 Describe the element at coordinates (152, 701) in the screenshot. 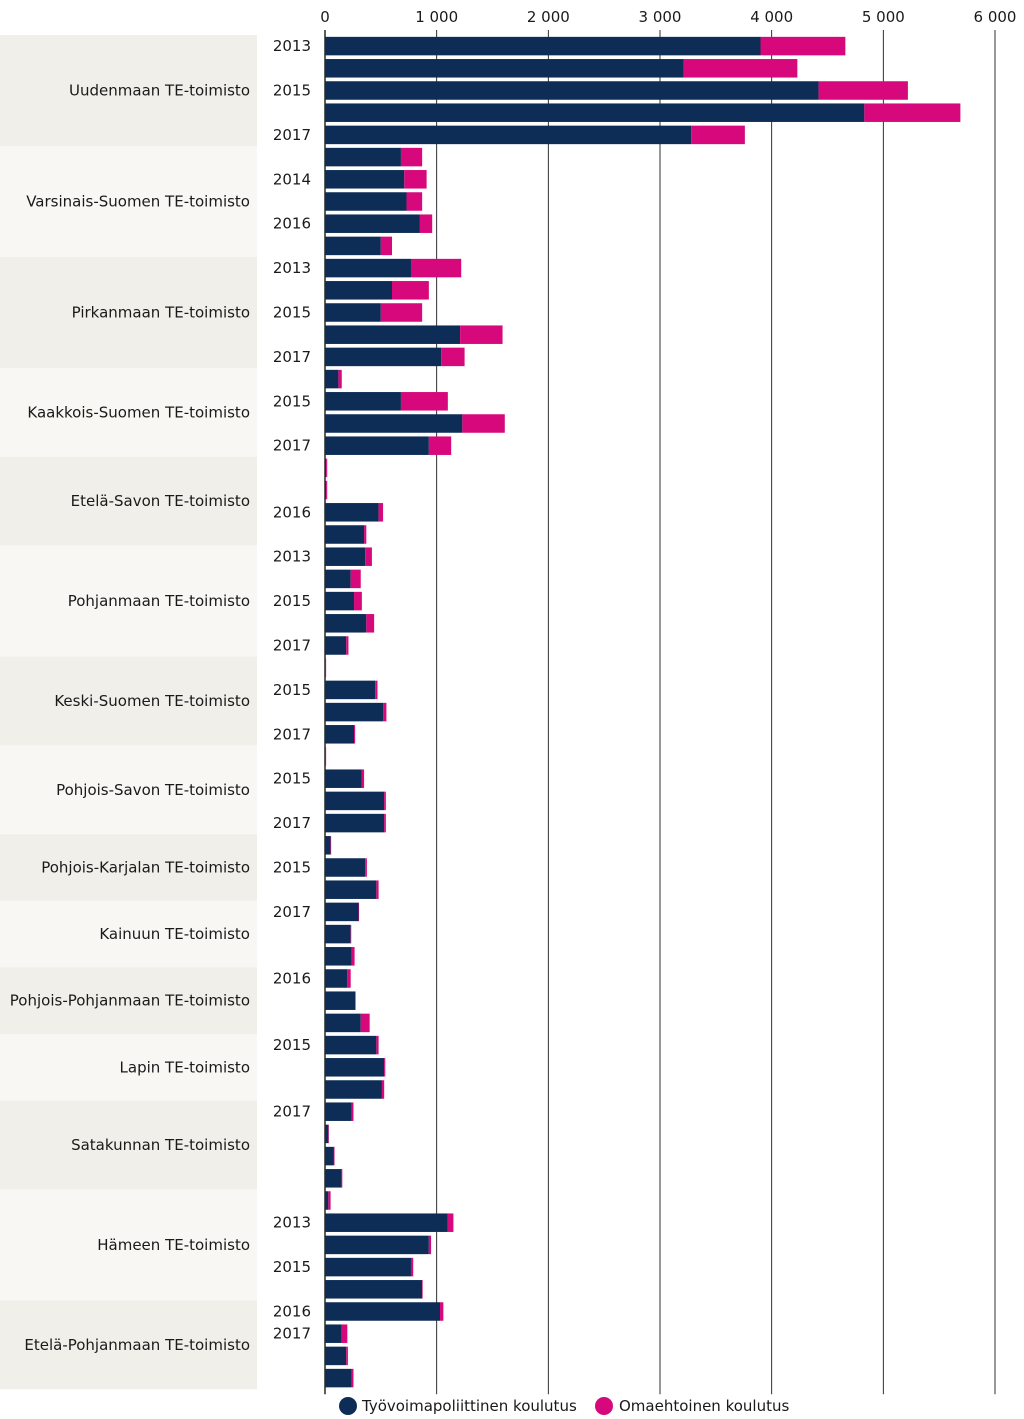

I see `office-label: Keski-Suomen TE-toimisto` at that location.